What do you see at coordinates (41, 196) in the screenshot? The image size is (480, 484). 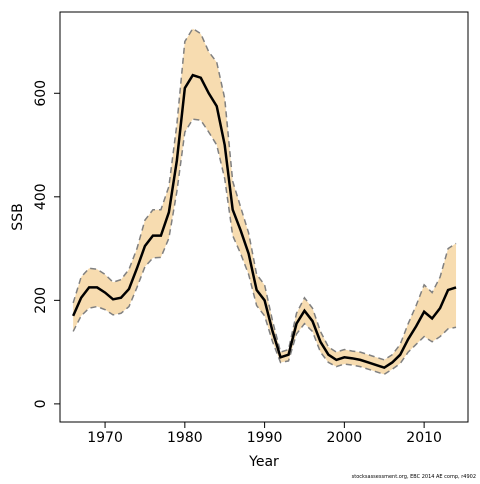 I see `y-tick-label: 400` at bounding box center [41, 196].